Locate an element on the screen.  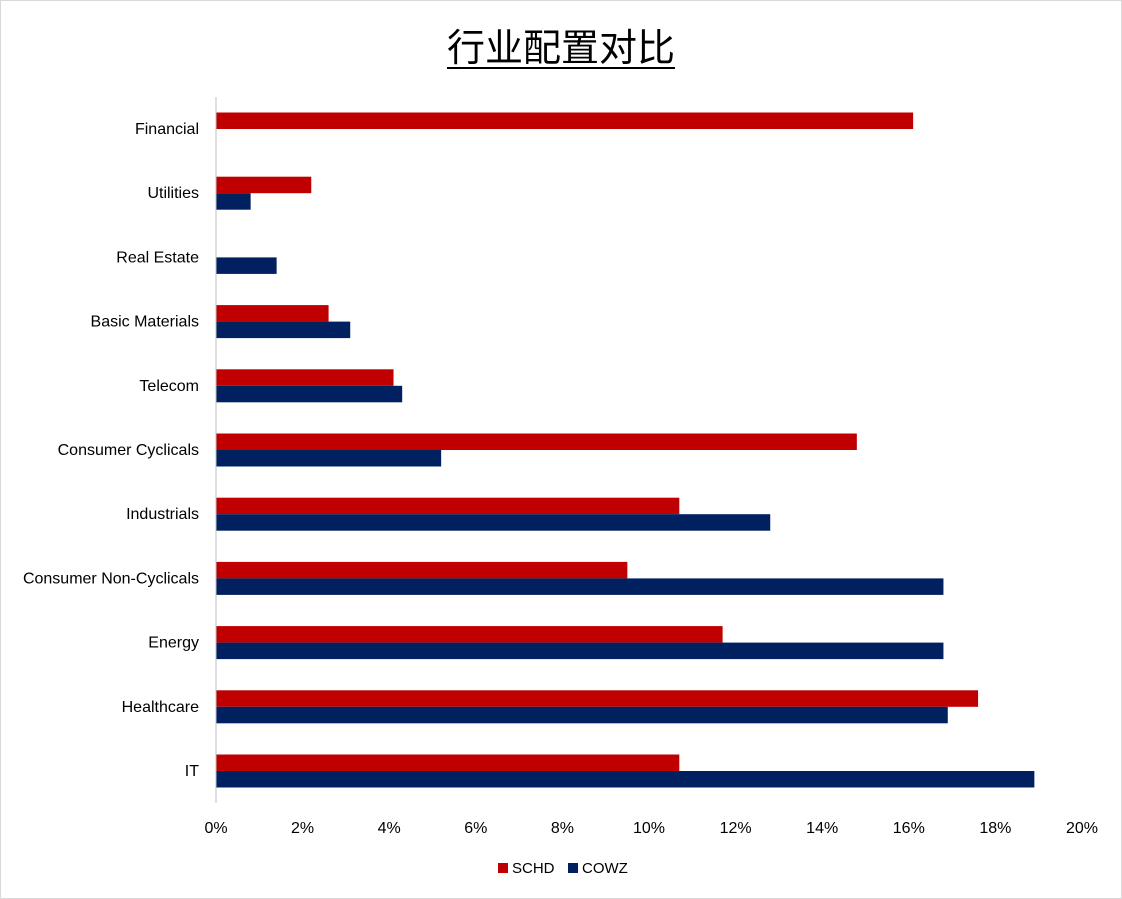
category-label: Industrials is located at coordinates (162, 514).